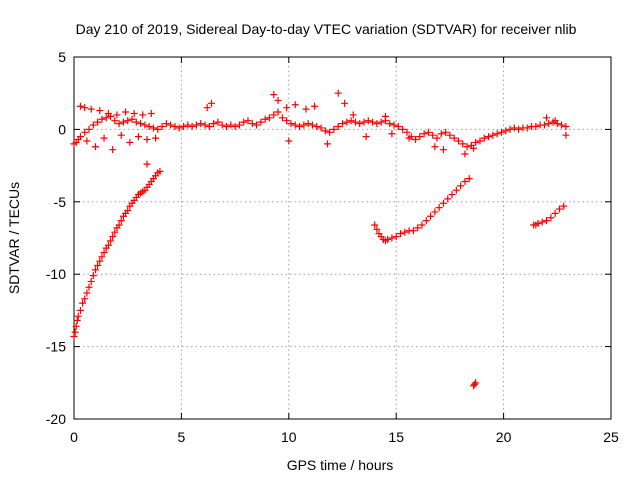  I want to click on y-tick-label: -10, so click(56, 274).